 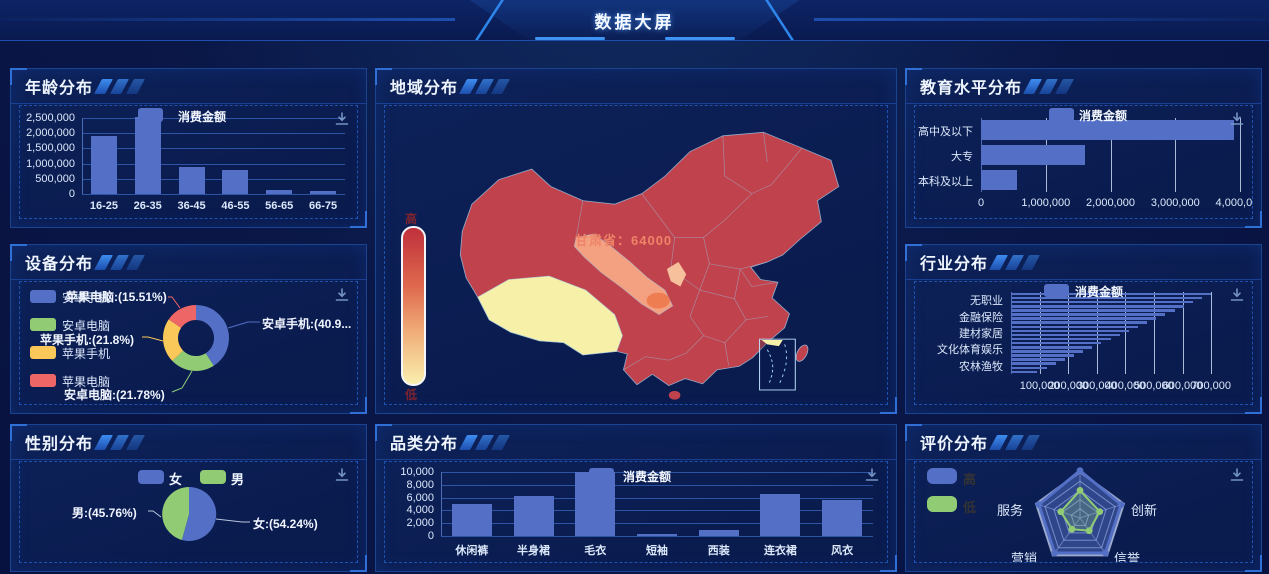 I want to click on legend-label: 安卓电脑, so click(x=86, y=326).